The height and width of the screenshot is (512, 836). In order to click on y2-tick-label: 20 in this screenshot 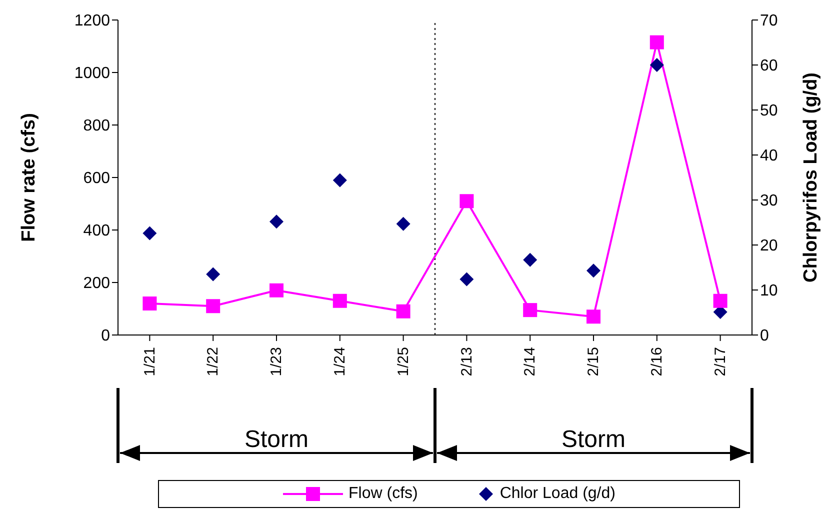, I will do `click(769, 246)`.